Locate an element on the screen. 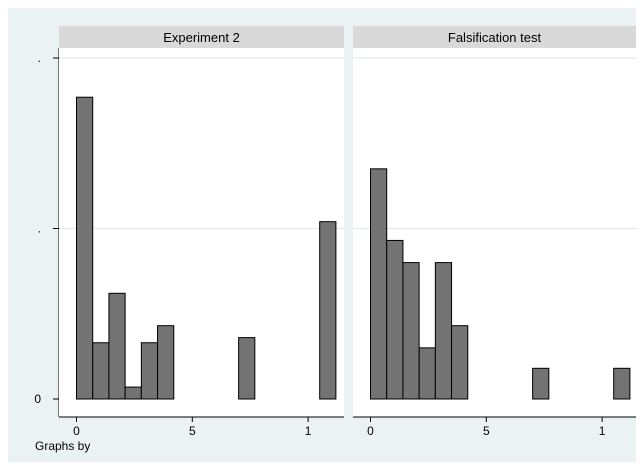 This screenshot has width=644, height=468. graphs-by-note: Graphs by is located at coordinates (63, 446).